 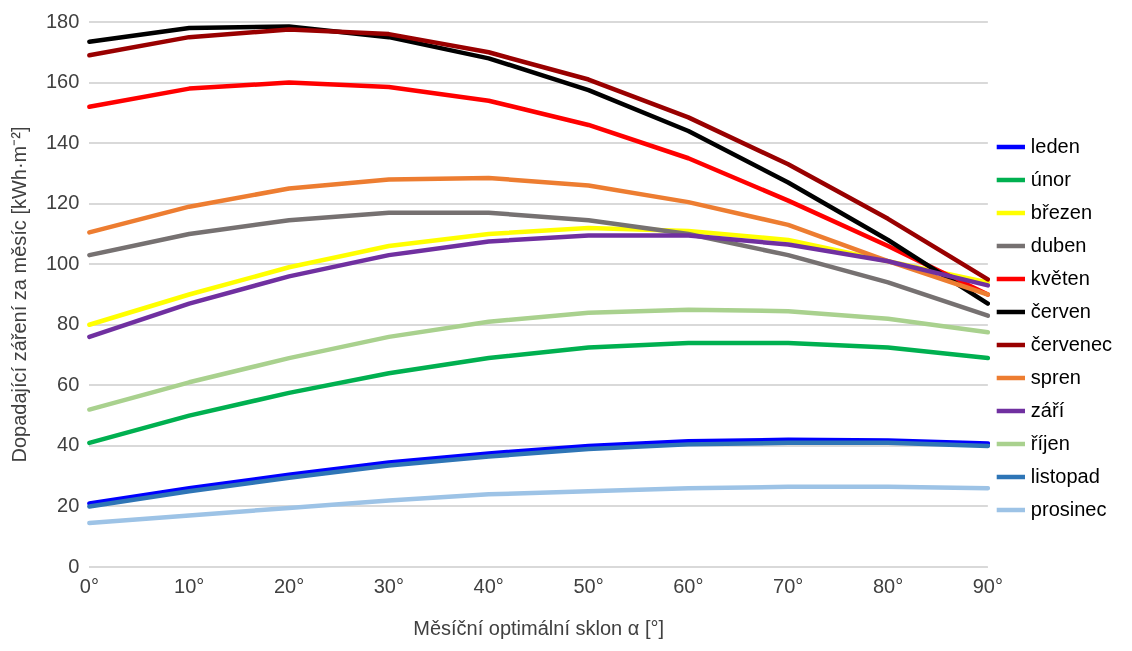 I want to click on y-tick-label: 160, so click(x=62, y=81).